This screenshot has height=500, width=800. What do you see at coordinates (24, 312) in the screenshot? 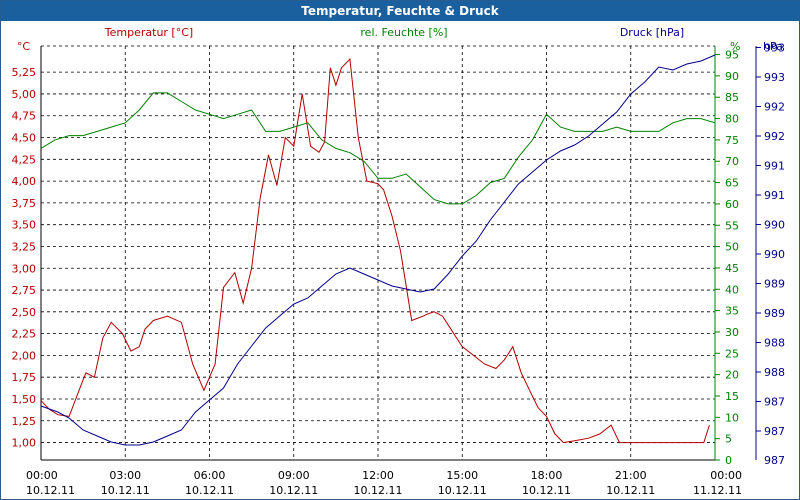
I see `temp-tick-label: 2,50` at bounding box center [24, 312].